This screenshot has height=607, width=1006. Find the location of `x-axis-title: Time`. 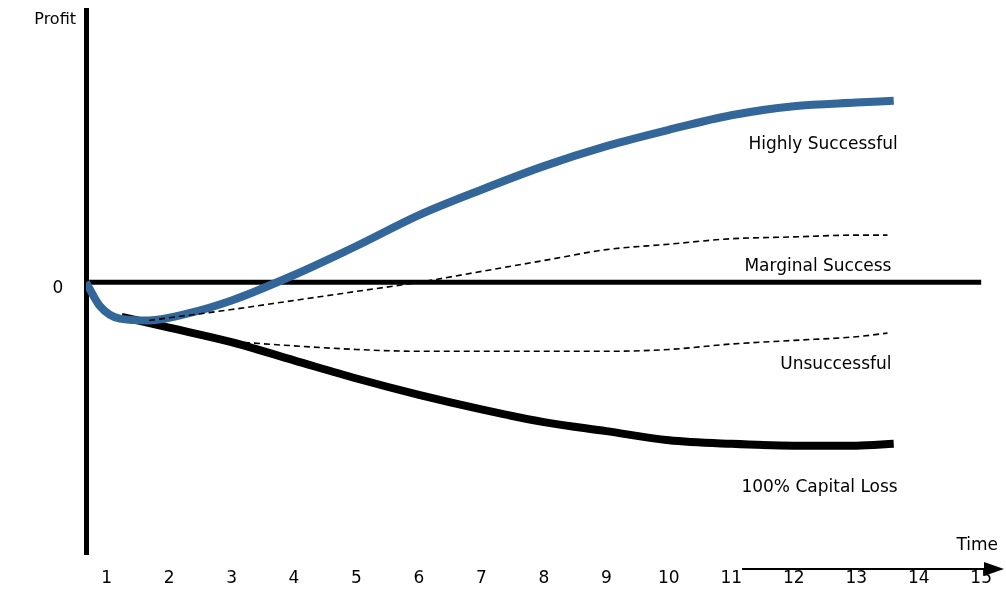

x-axis-title: Time is located at coordinates (976, 544).